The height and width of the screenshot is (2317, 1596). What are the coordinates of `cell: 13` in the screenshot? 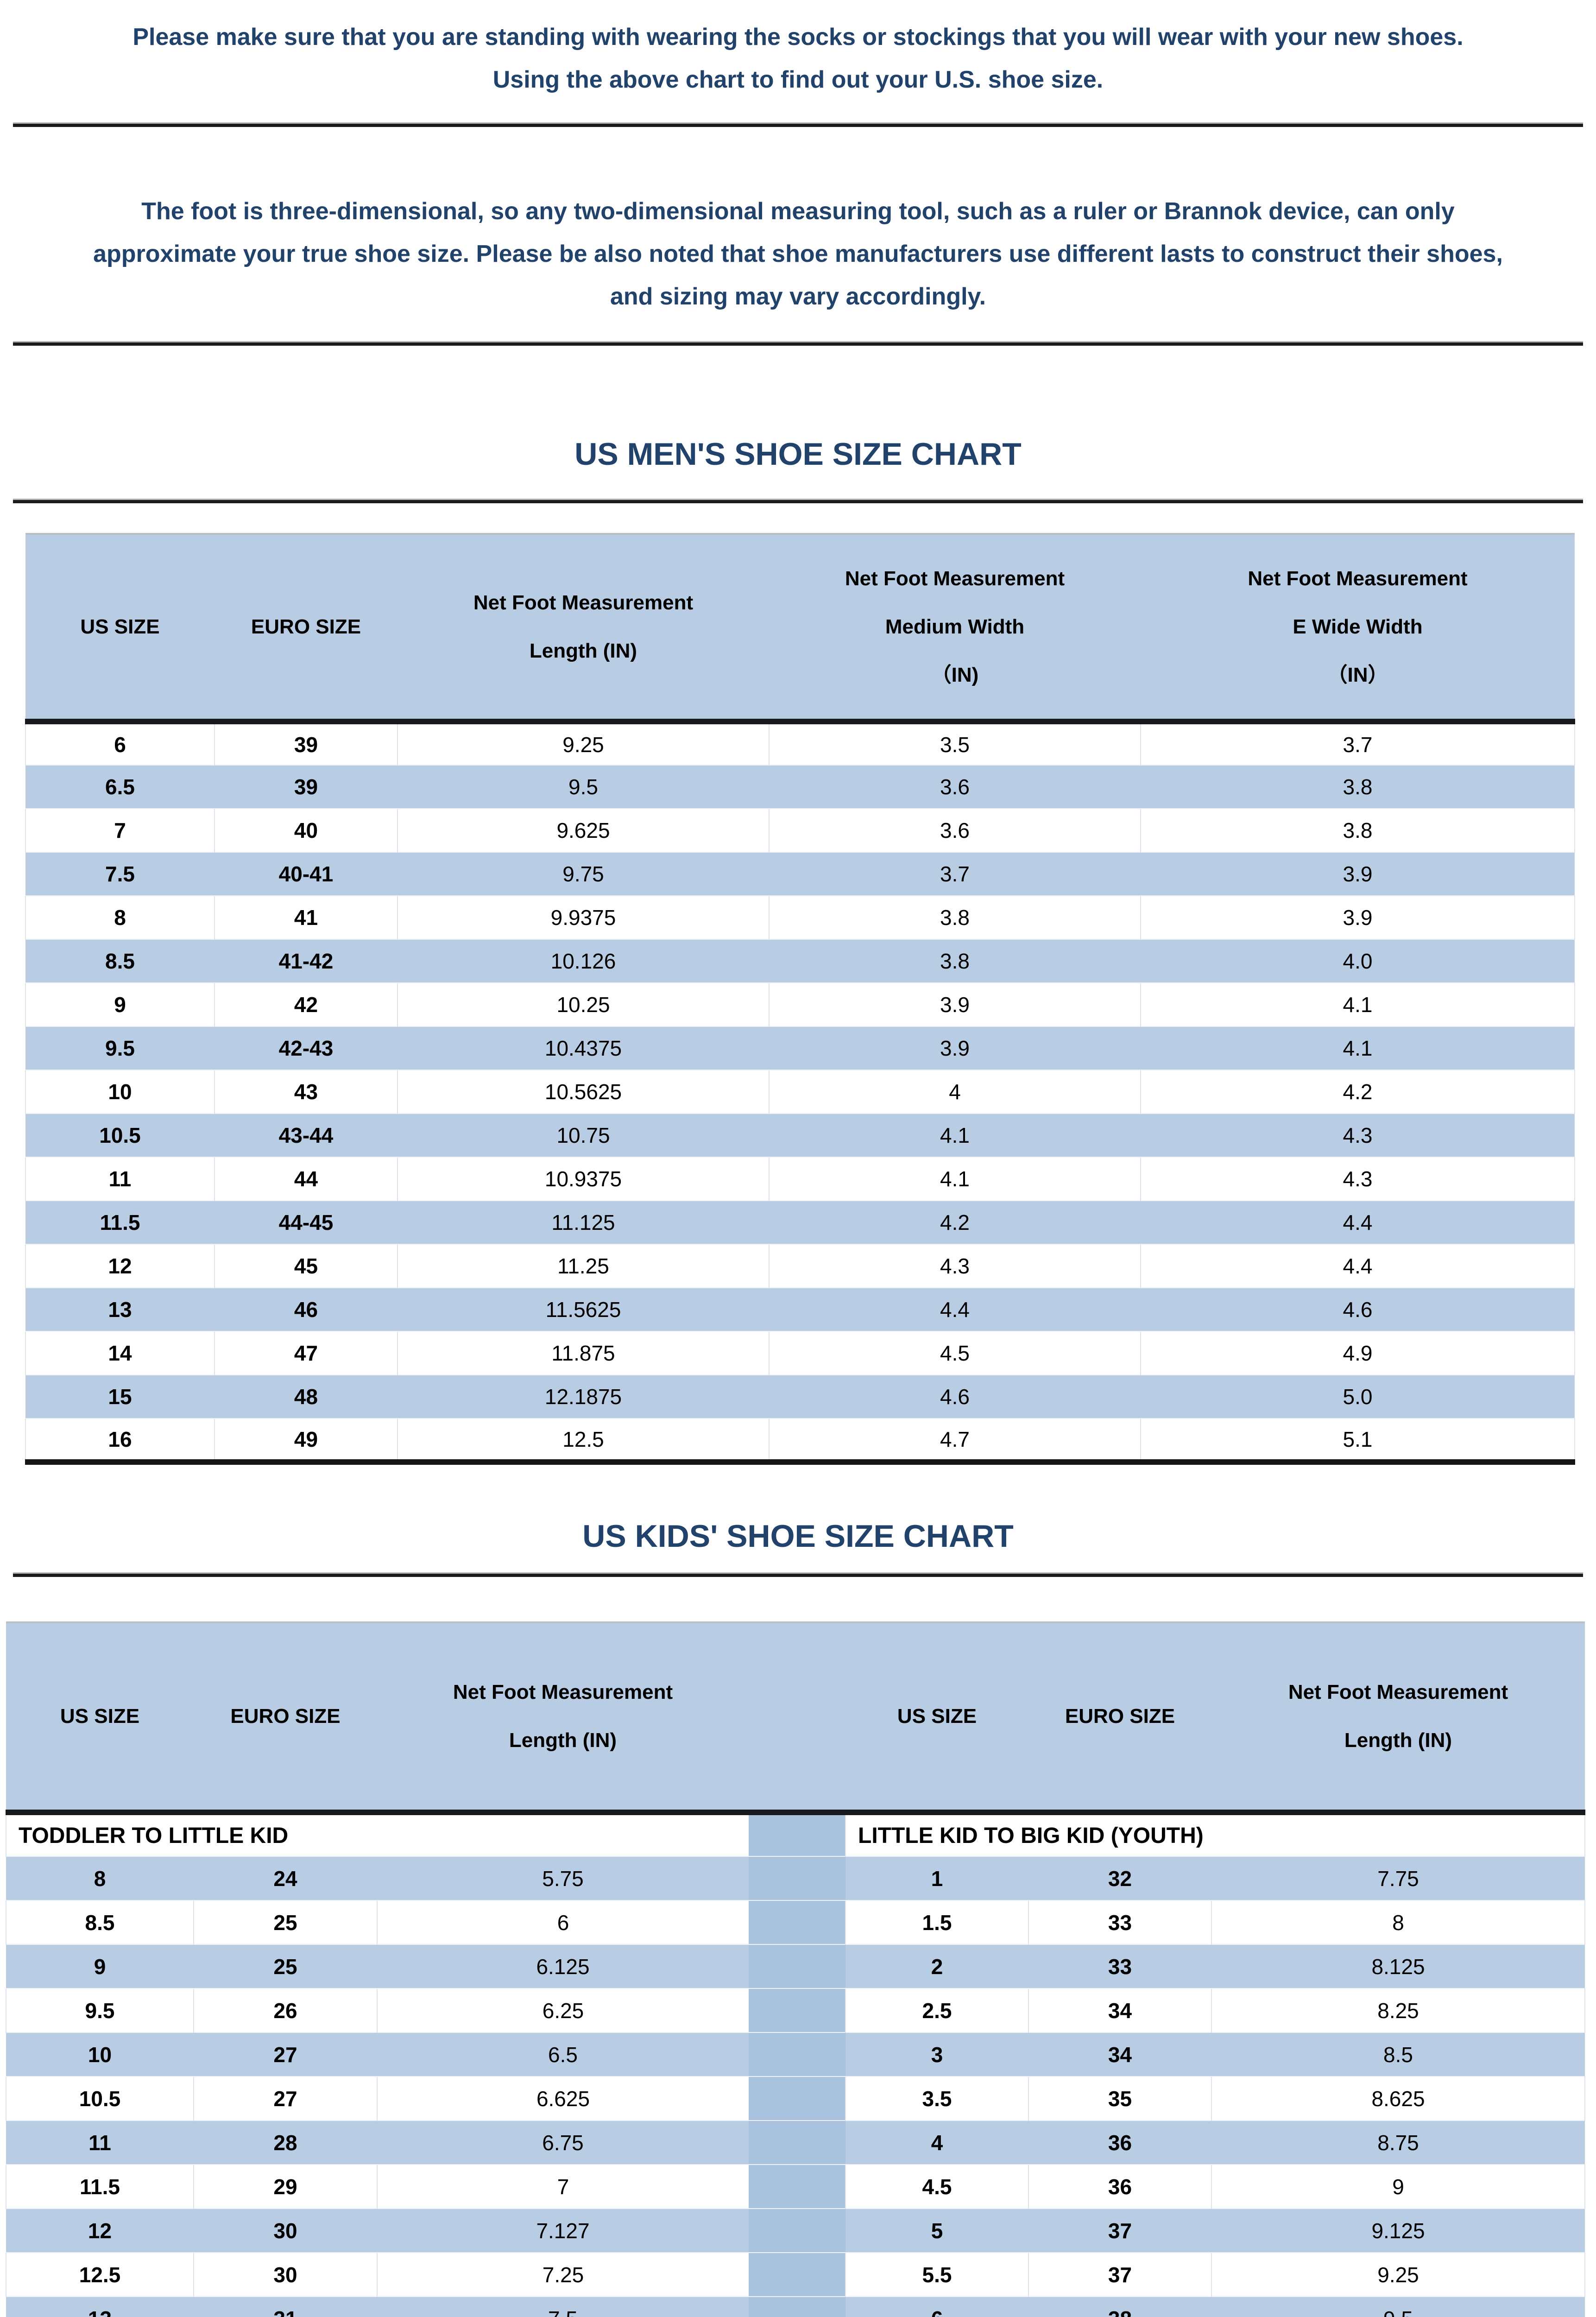 It's located at (100, 2306).